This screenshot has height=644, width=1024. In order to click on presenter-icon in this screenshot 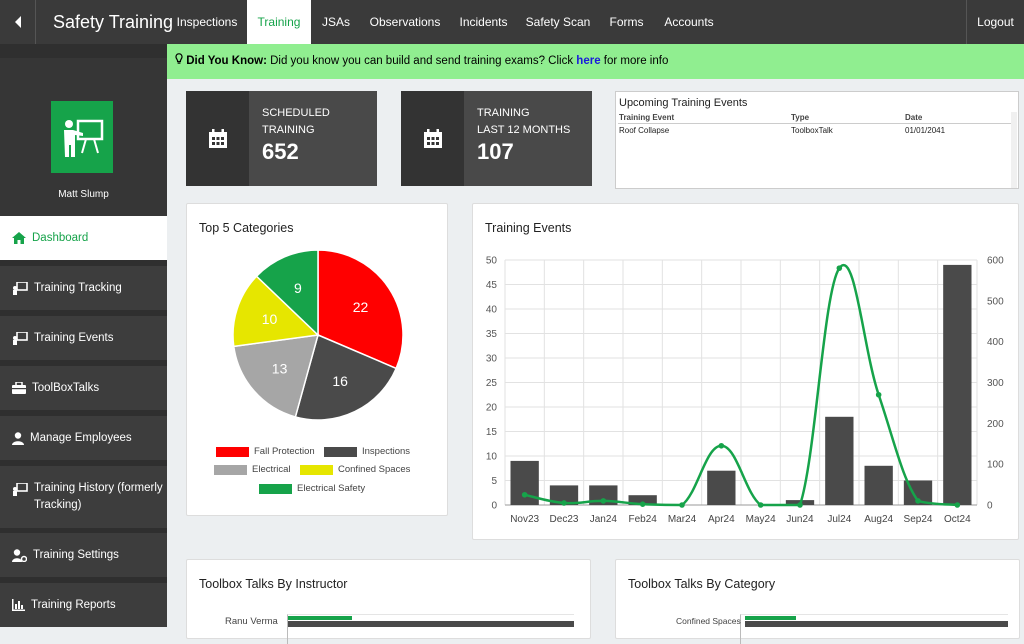, I will do `click(84, 138)`.